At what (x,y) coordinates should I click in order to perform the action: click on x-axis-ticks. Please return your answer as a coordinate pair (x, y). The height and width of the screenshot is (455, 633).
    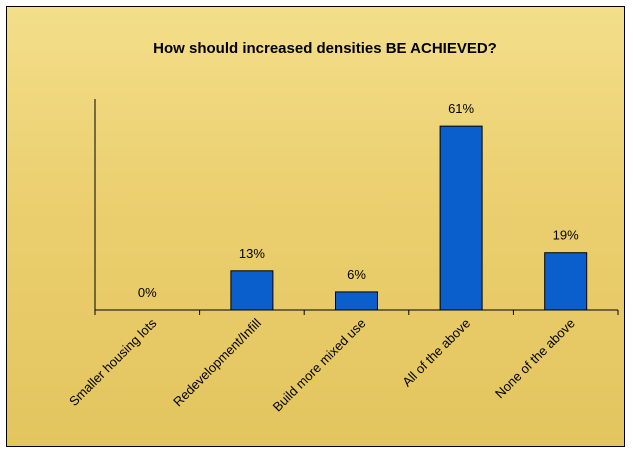
    Looking at the image, I should click on (356, 312).